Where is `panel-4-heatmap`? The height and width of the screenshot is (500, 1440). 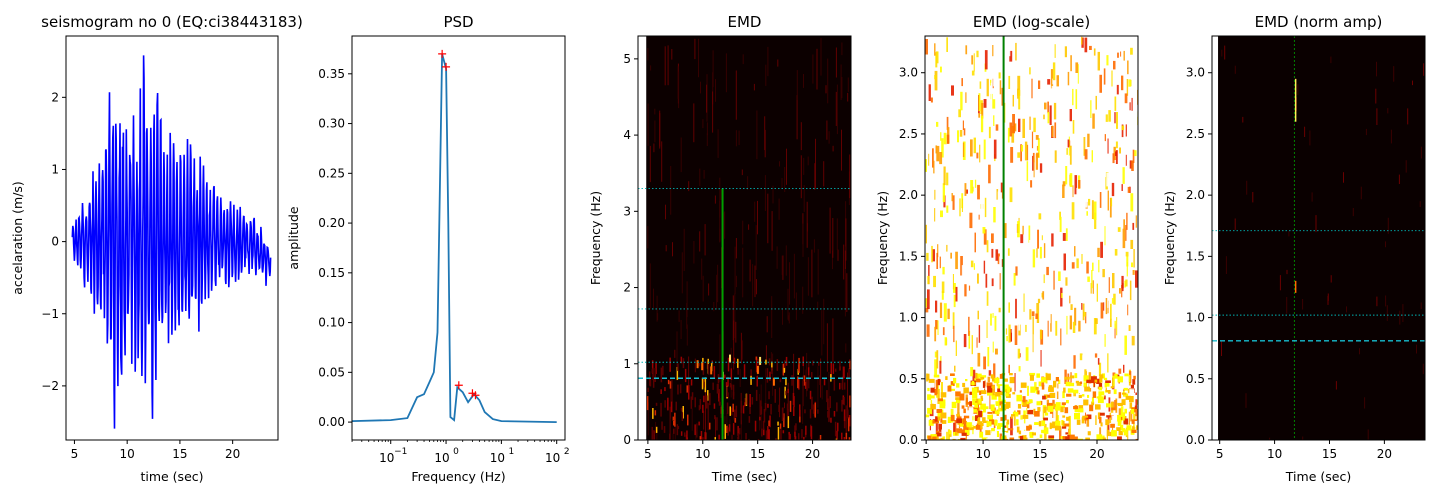
panel-4-heatmap is located at coordinates (1318, 238).